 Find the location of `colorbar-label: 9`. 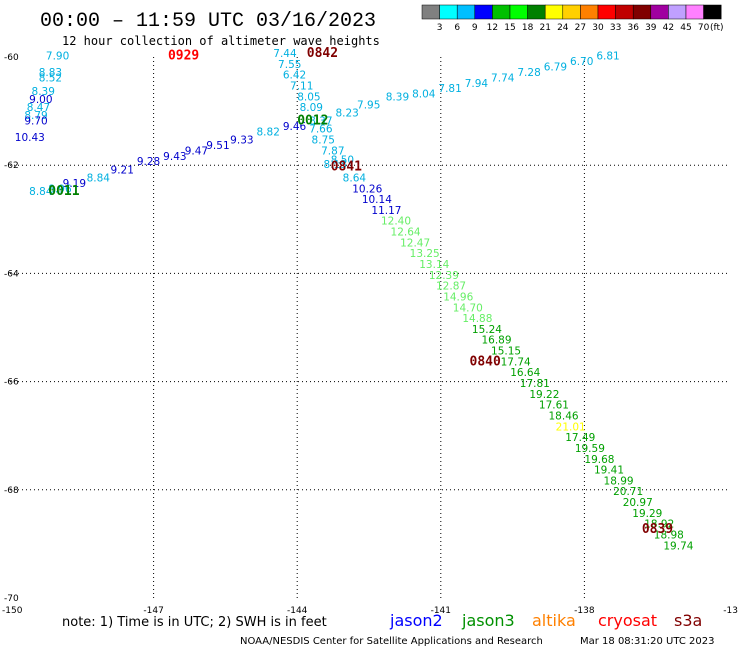

colorbar-label: 9 is located at coordinates (475, 28).